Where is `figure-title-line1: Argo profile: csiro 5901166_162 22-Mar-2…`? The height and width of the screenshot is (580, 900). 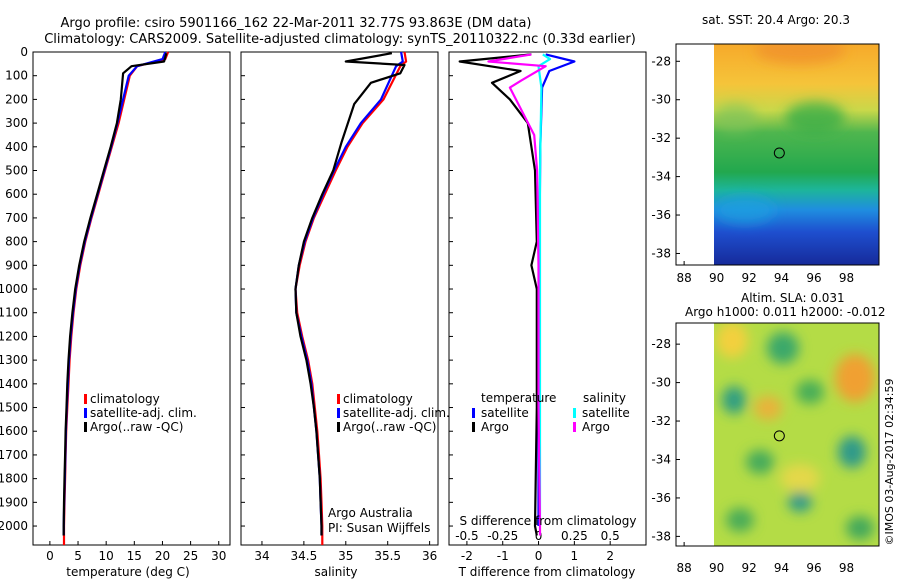 figure-title-line1: Argo profile: csiro 5901166_162 22-Mar-2… is located at coordinates (296, 23).